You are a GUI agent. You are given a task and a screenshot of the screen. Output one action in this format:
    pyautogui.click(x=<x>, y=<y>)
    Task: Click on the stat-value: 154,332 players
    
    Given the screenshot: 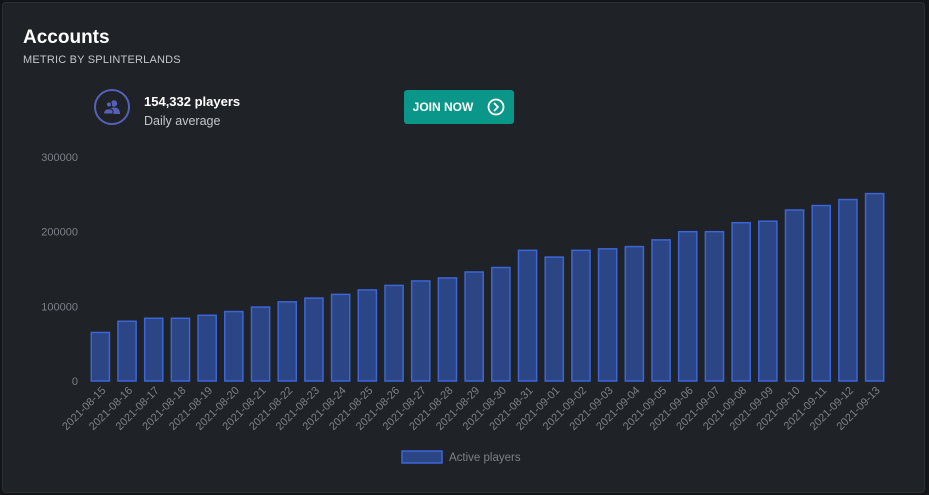 What is the action you would take?
    pyautogui.click(x=192, y=101)
    